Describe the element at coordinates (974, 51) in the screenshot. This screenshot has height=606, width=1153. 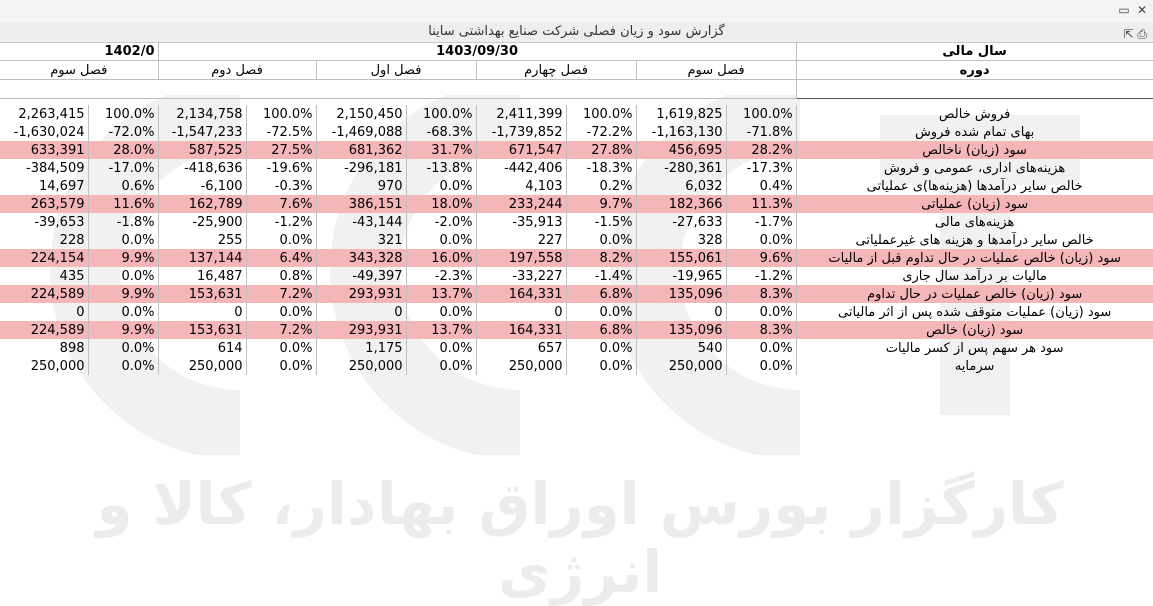
I see `fiscal-year-label: سال مالی` at that location.